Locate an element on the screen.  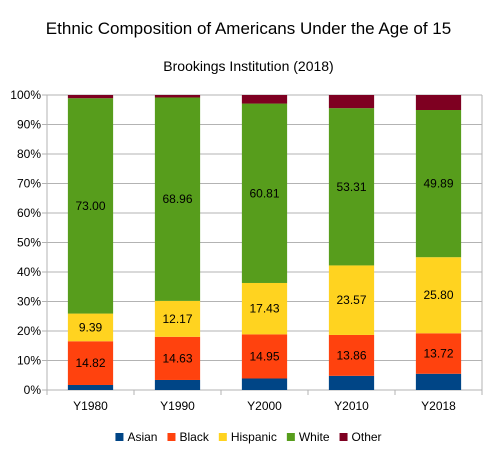
data-label: 25.80 is located at coordinates (438, 295).